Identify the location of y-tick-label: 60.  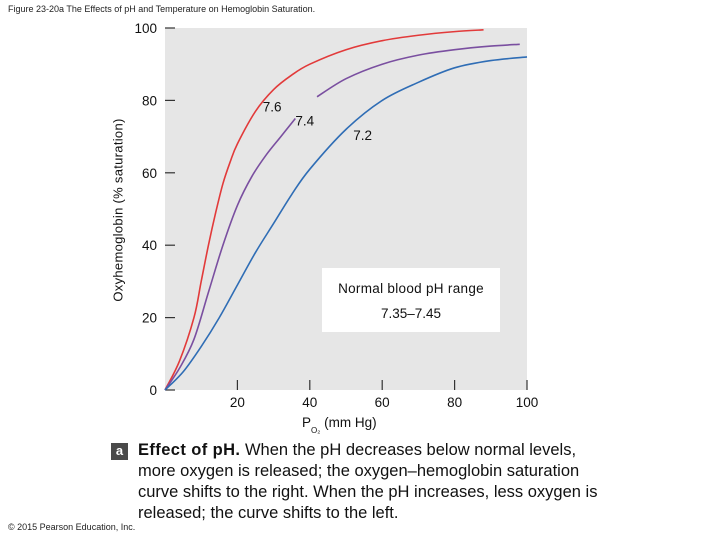
(149, 173).